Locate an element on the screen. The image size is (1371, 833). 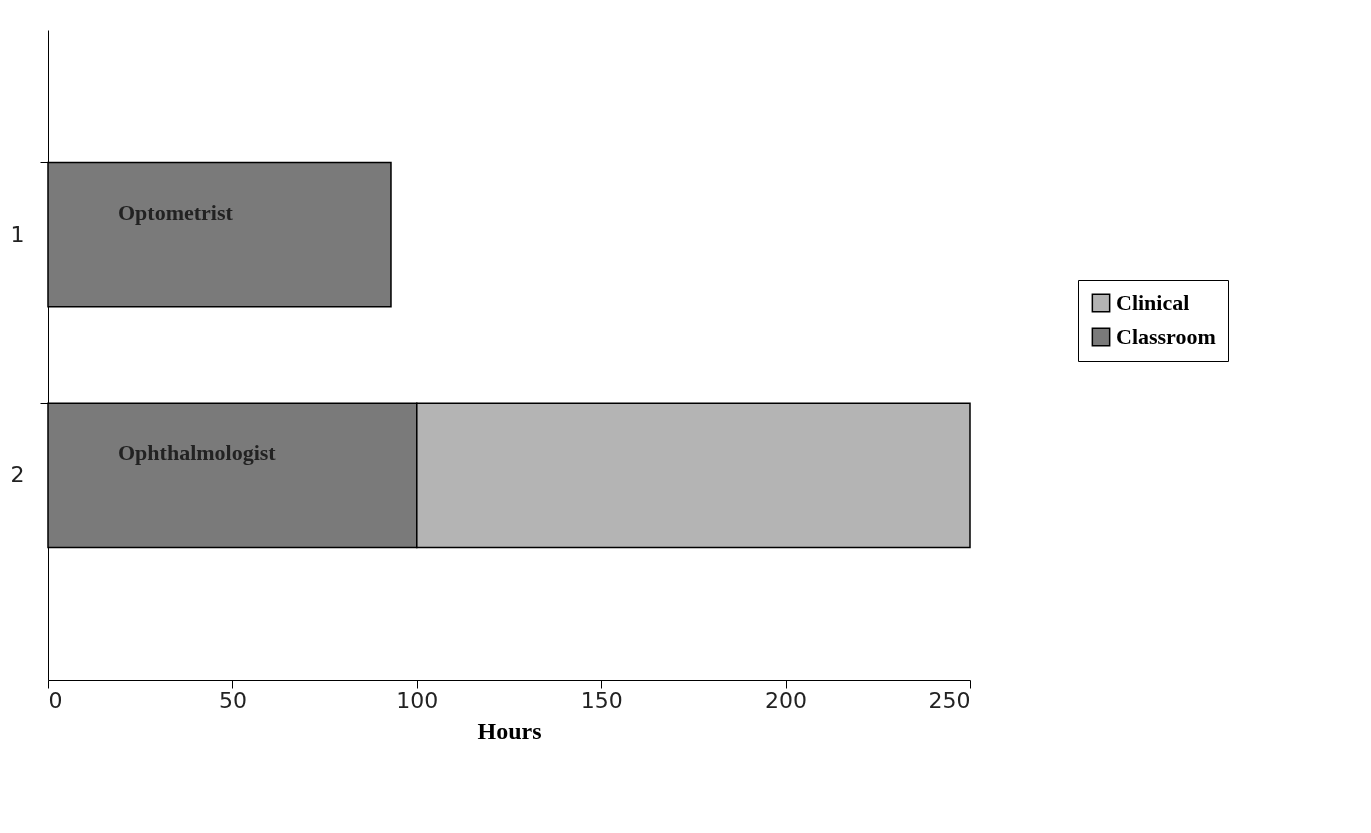
annotation: Optometrist is located at coordinates (176, 212).